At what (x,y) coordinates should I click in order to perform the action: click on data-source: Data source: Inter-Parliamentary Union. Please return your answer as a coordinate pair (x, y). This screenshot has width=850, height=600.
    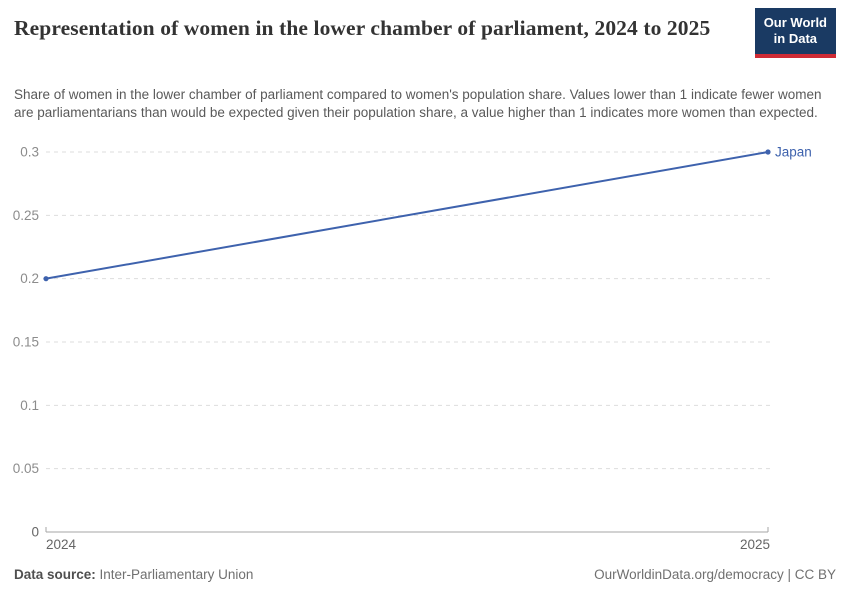
    Looking at the image, I should click on (133, 574).